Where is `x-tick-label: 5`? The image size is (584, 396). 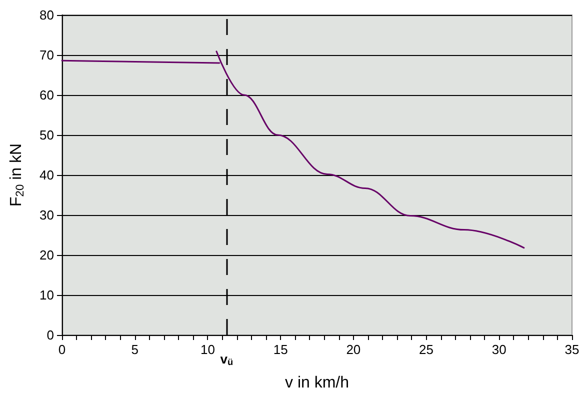
x-tick-label: 5 is located at coordinates (134, 349).